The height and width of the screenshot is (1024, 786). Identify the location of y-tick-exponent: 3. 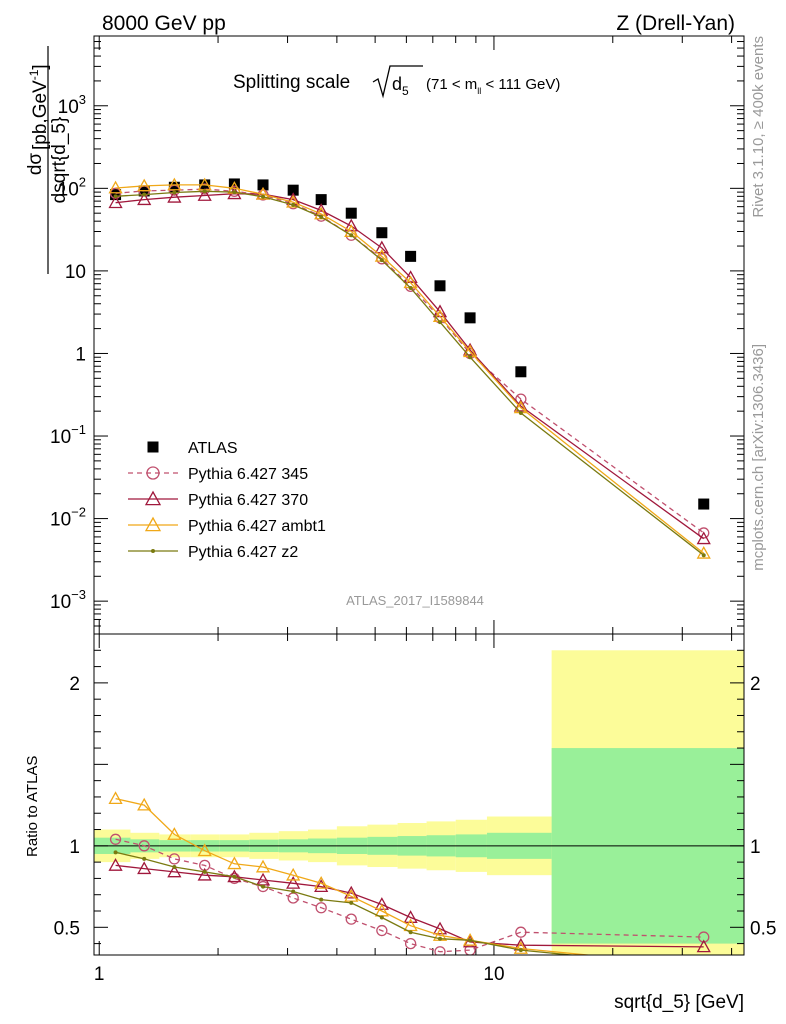
(82, 99).